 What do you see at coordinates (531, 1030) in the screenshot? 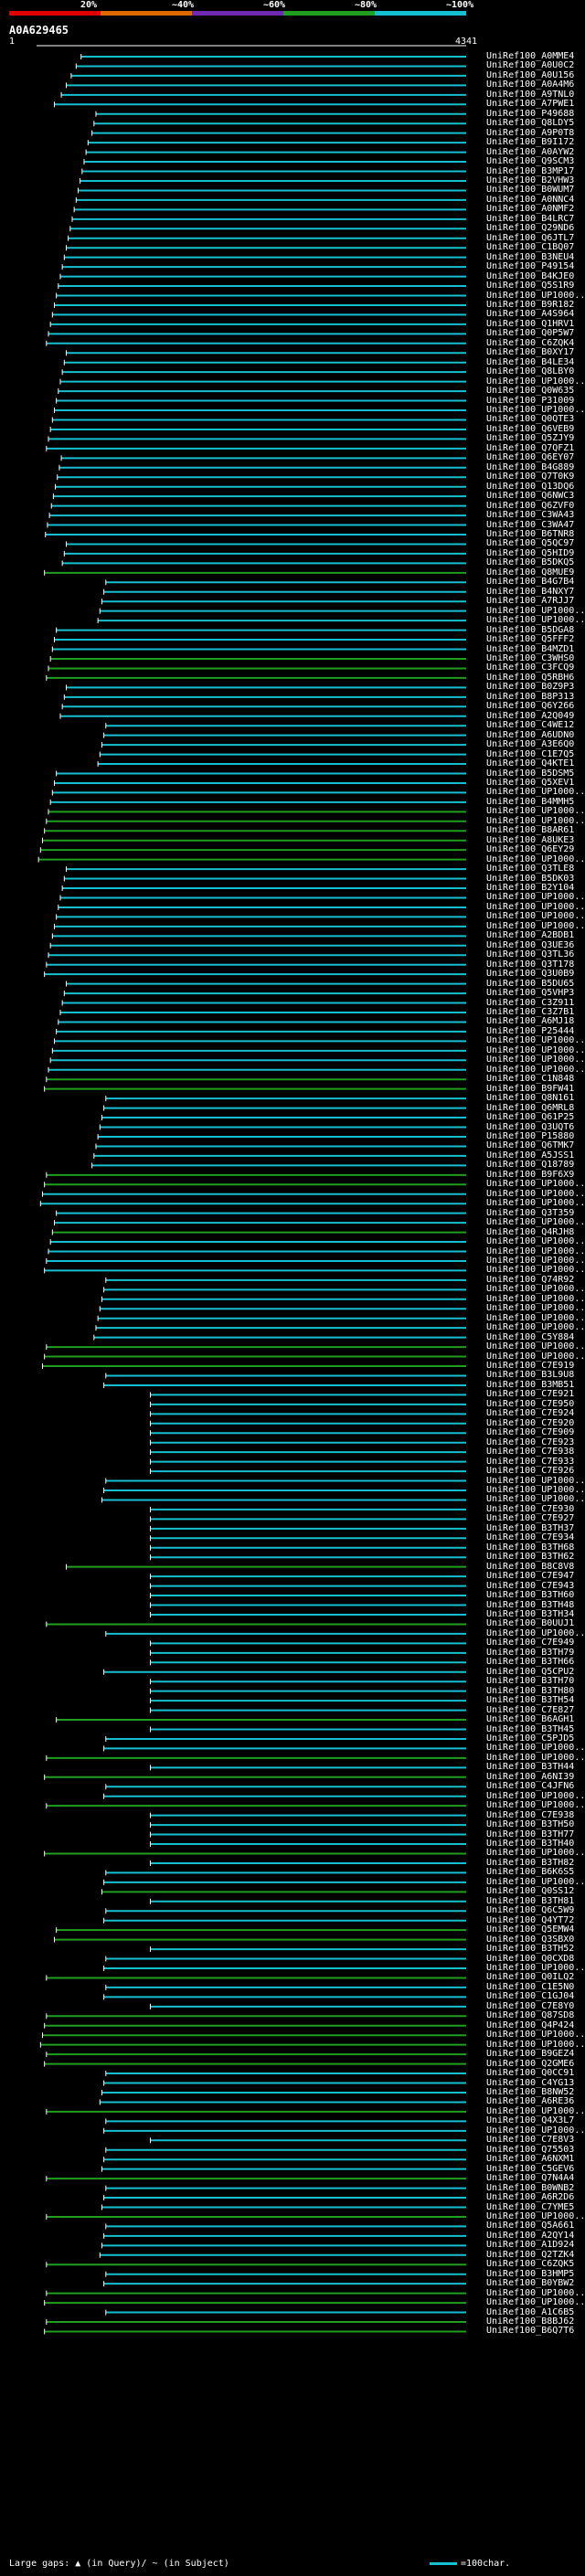
I see `hit-label: UniRef100_P25444` at bounding box center [531, 1030].